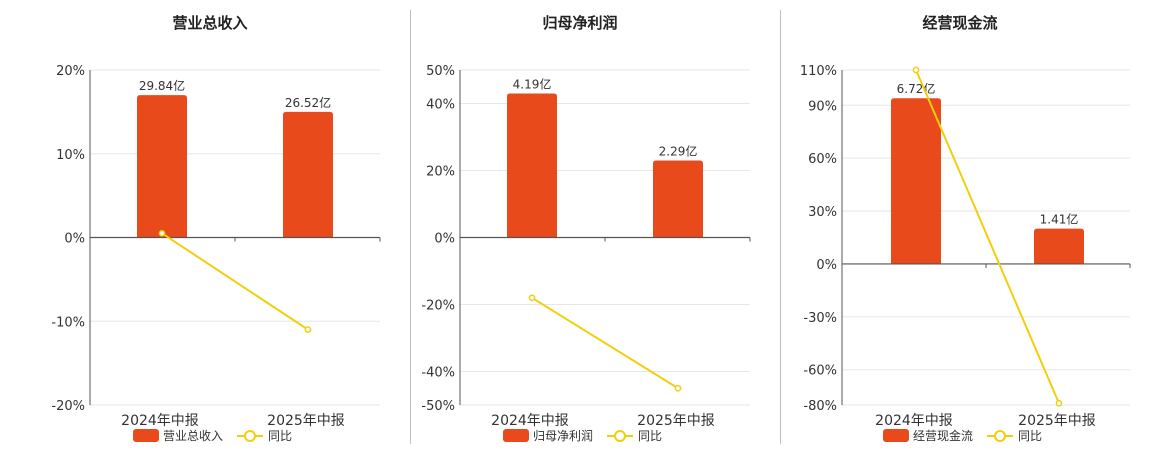 This screenshot has height=450, width=1160. I want to click on bar-value-label: 29.84亿, so click(162, 85).